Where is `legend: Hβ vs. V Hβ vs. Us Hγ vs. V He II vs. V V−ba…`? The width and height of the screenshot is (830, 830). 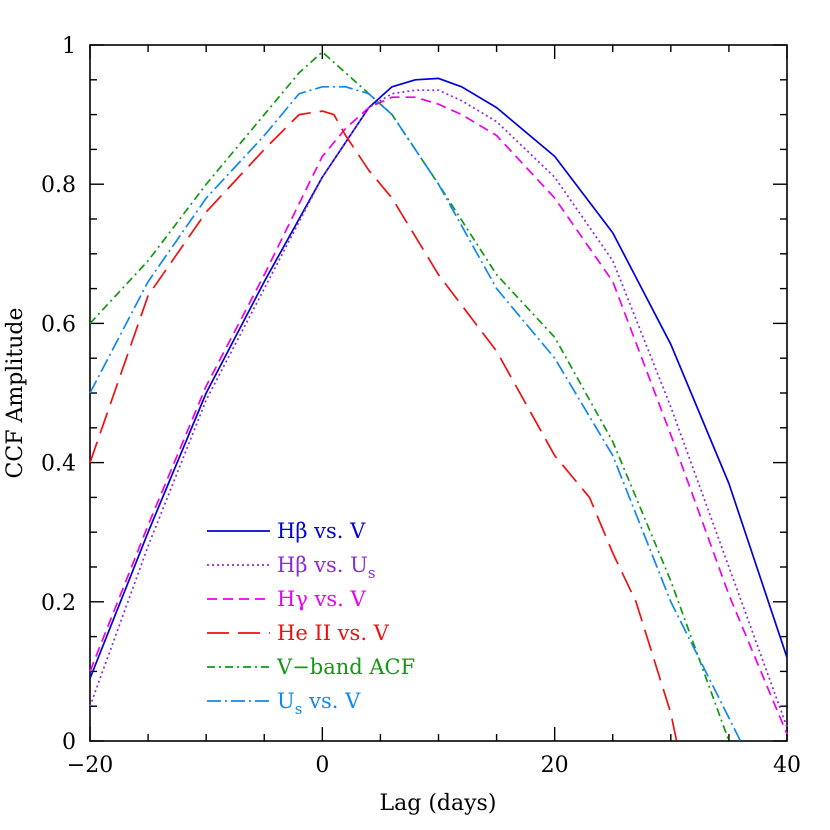 legend: Hβ vs. V Hβ vs. Us Hγ vs. V He II vs. V V−ba… is located at coordinates (311, 618).